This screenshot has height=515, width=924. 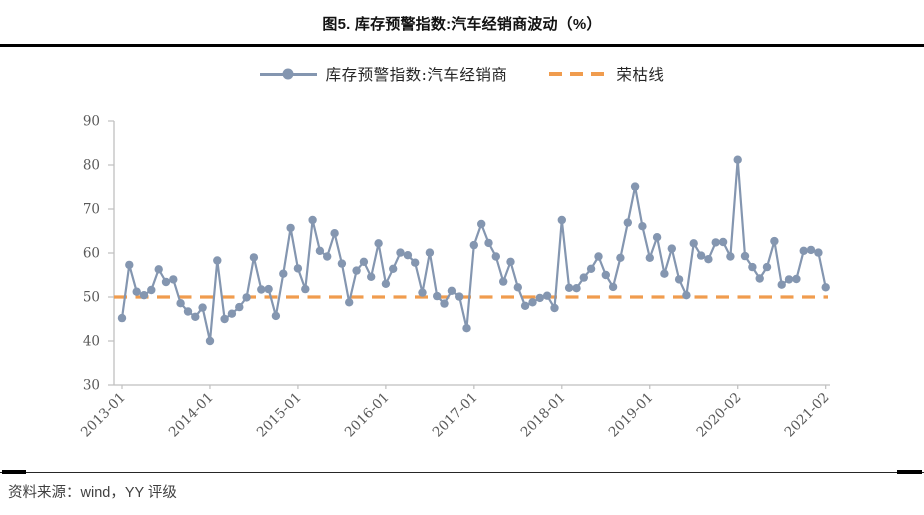 I want to click on x-axis-label: 2018-01, so click(x=543, y=415).